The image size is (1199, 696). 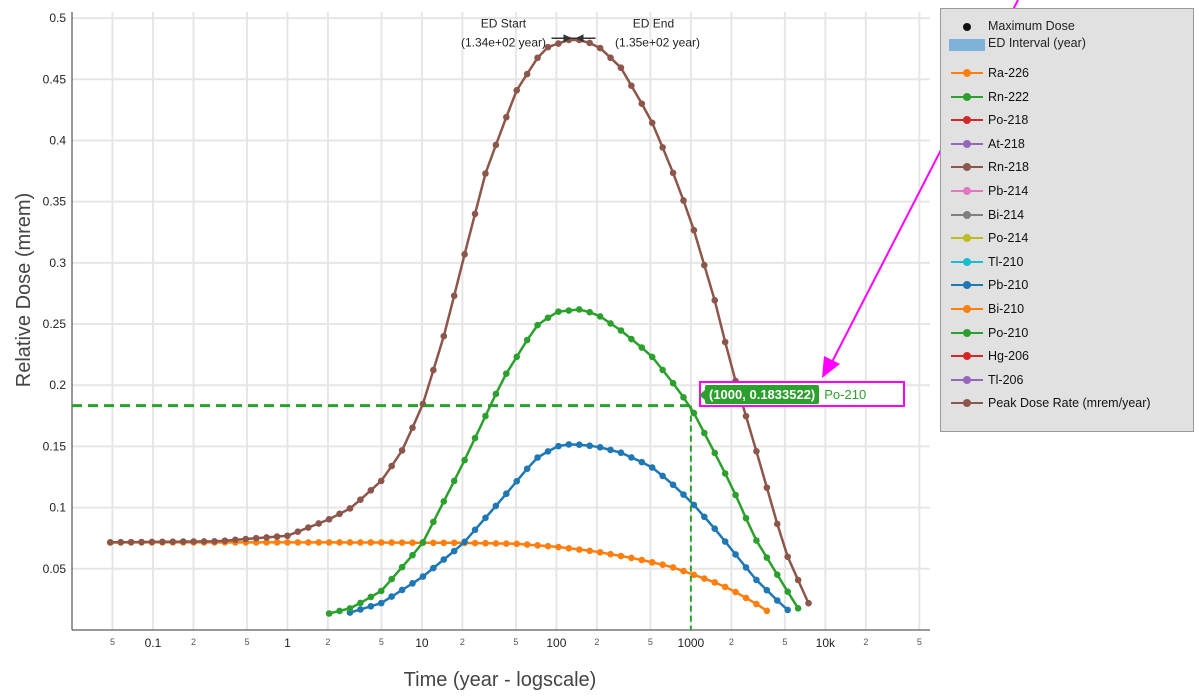 I want to click on legend-item: Ra-226, so click(x=989, y=73).